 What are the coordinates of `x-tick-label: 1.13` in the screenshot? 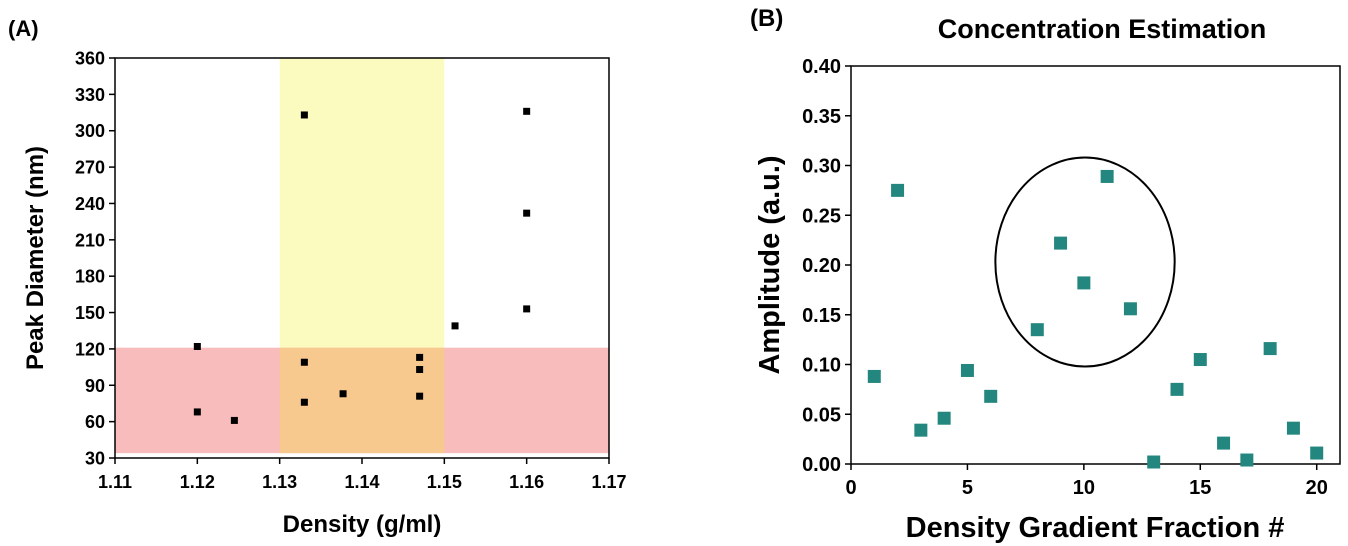 It's located at (279, 482).